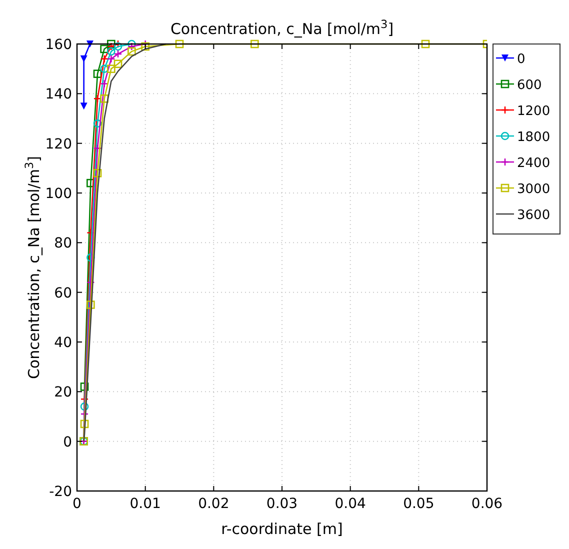 The width and height of the screenshot is (569, 549). I want to click on y-tick-label: 120, so click(58, 144).